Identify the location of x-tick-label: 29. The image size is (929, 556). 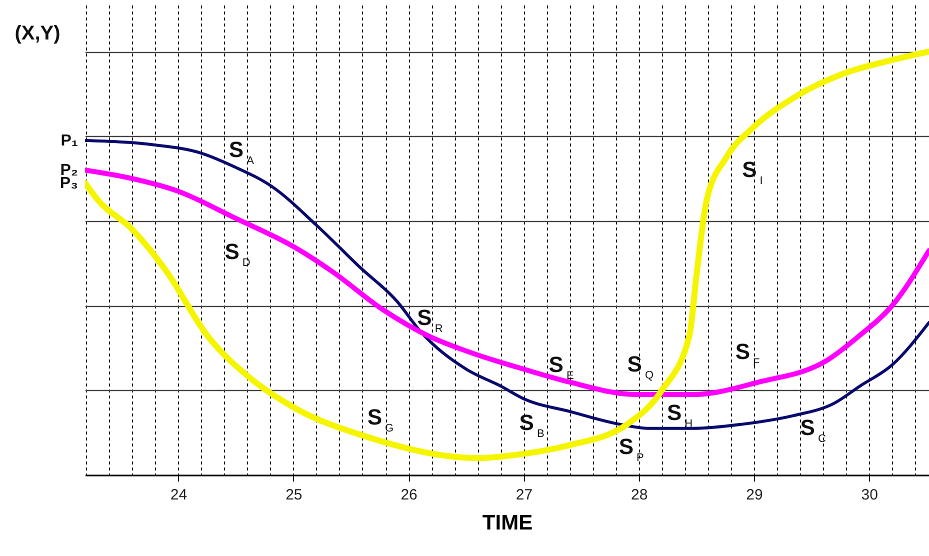
(754, 495).